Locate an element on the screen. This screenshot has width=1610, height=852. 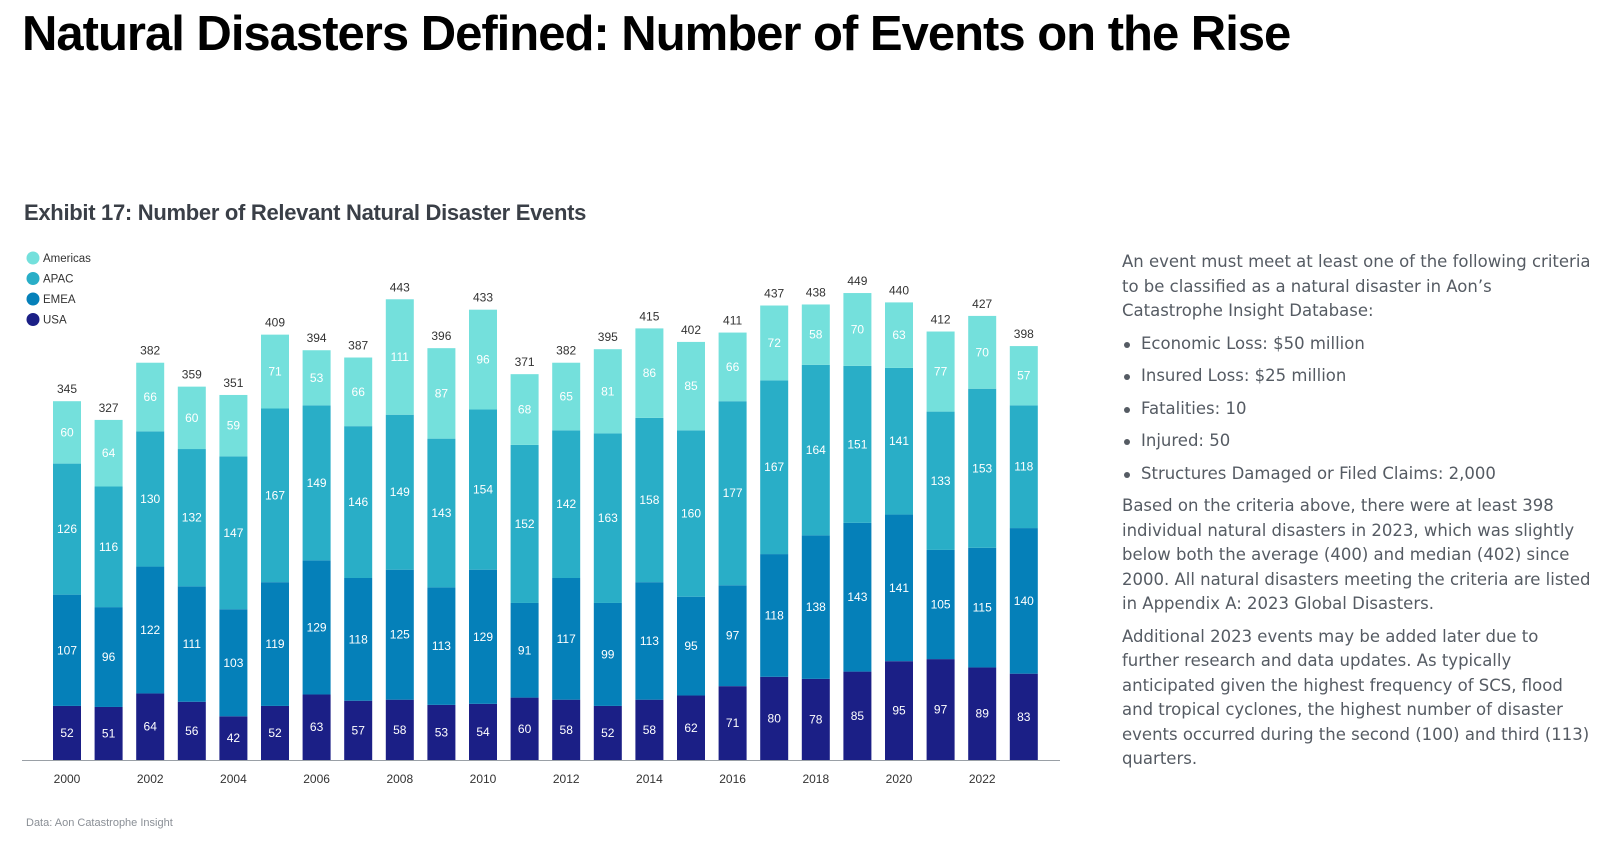
total-label: 359 is located at coordinates (192, 375).